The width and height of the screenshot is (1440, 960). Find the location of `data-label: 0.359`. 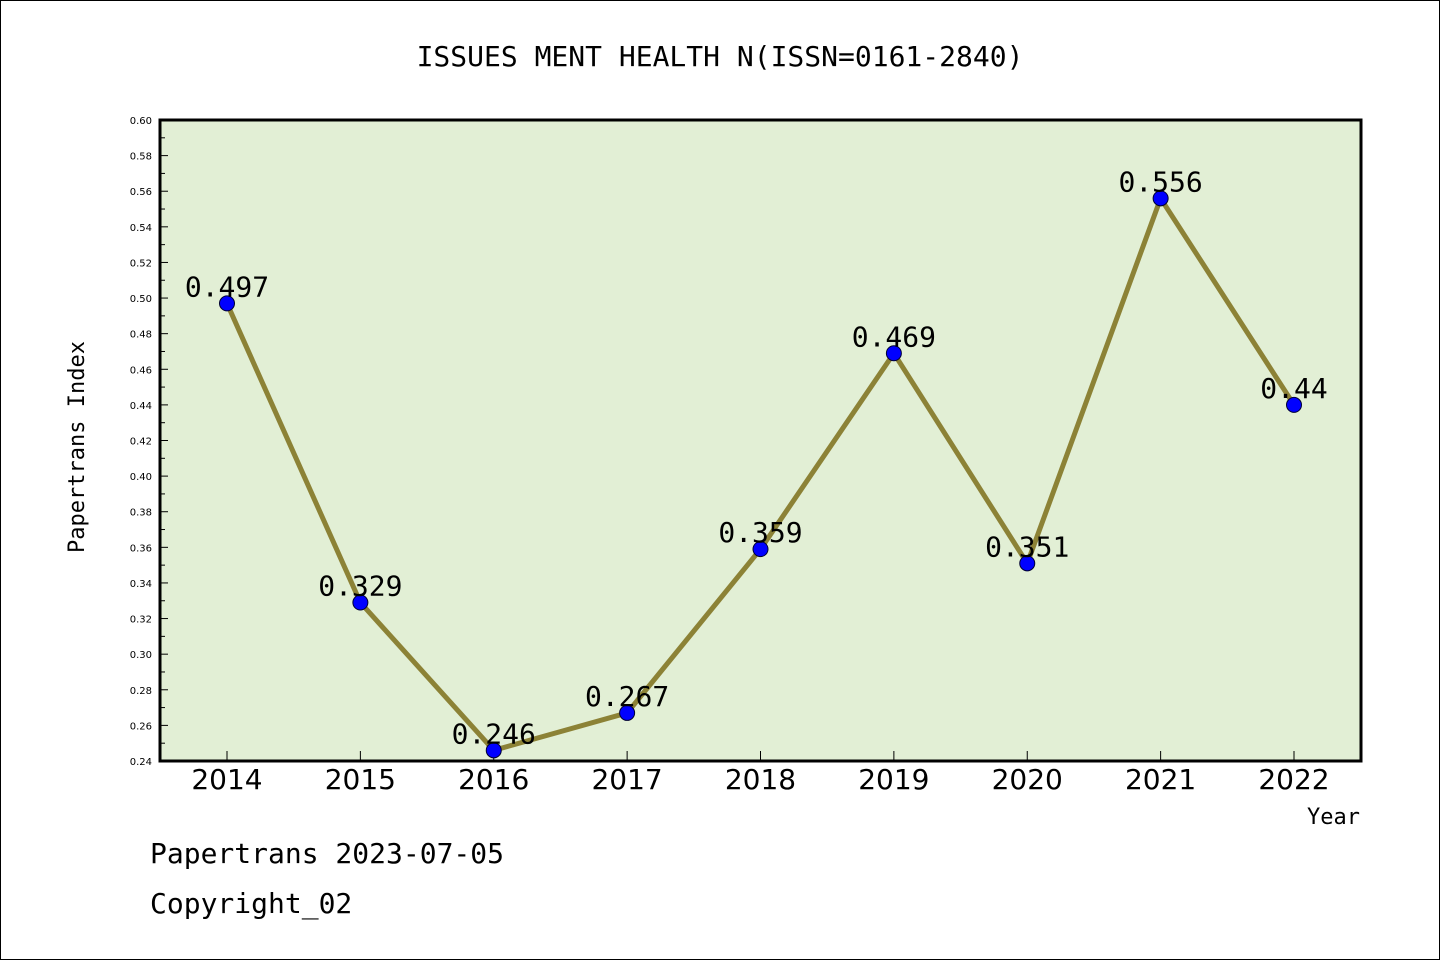

data-label: 0.359 is located at coordinates (760, 532).